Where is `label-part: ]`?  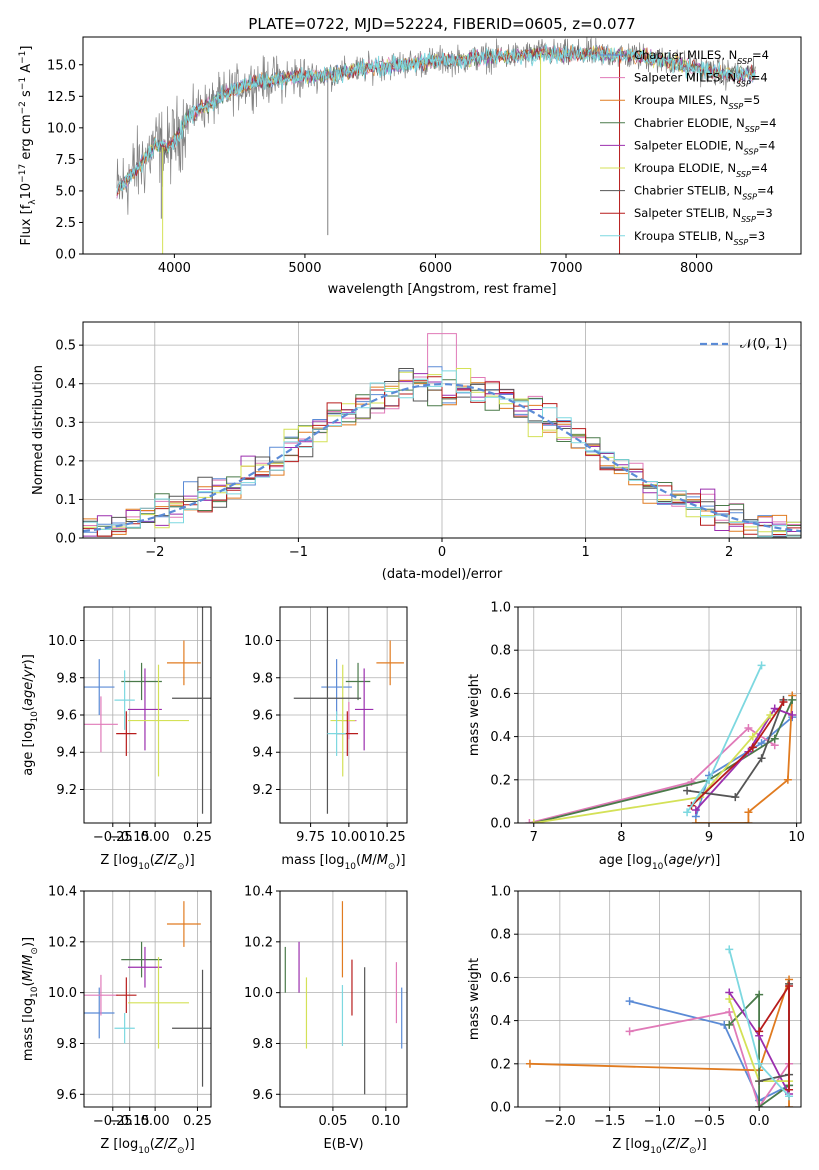
label-part: ] is located at coordinates (26, 48).